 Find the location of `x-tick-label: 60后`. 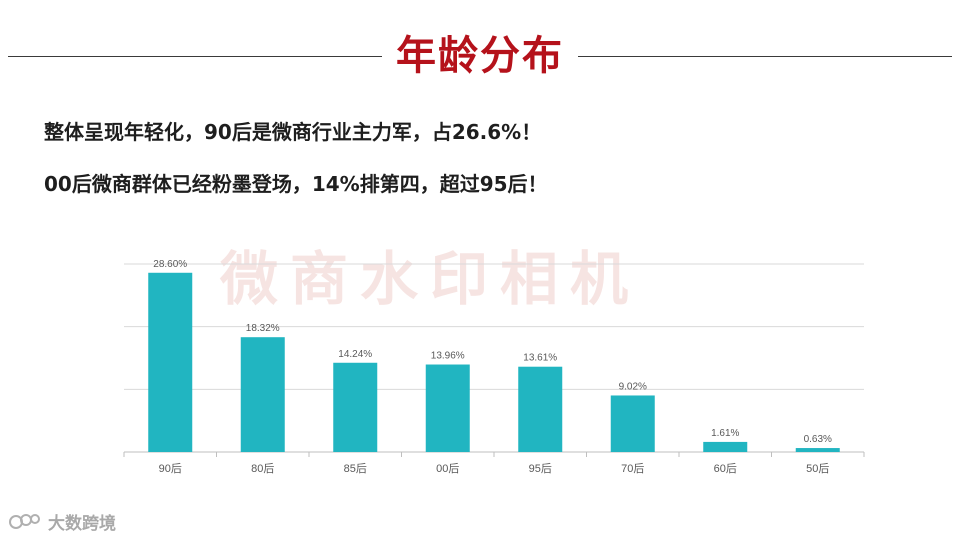

x-tick-label: 60后 is located at coordinates (725, 468).